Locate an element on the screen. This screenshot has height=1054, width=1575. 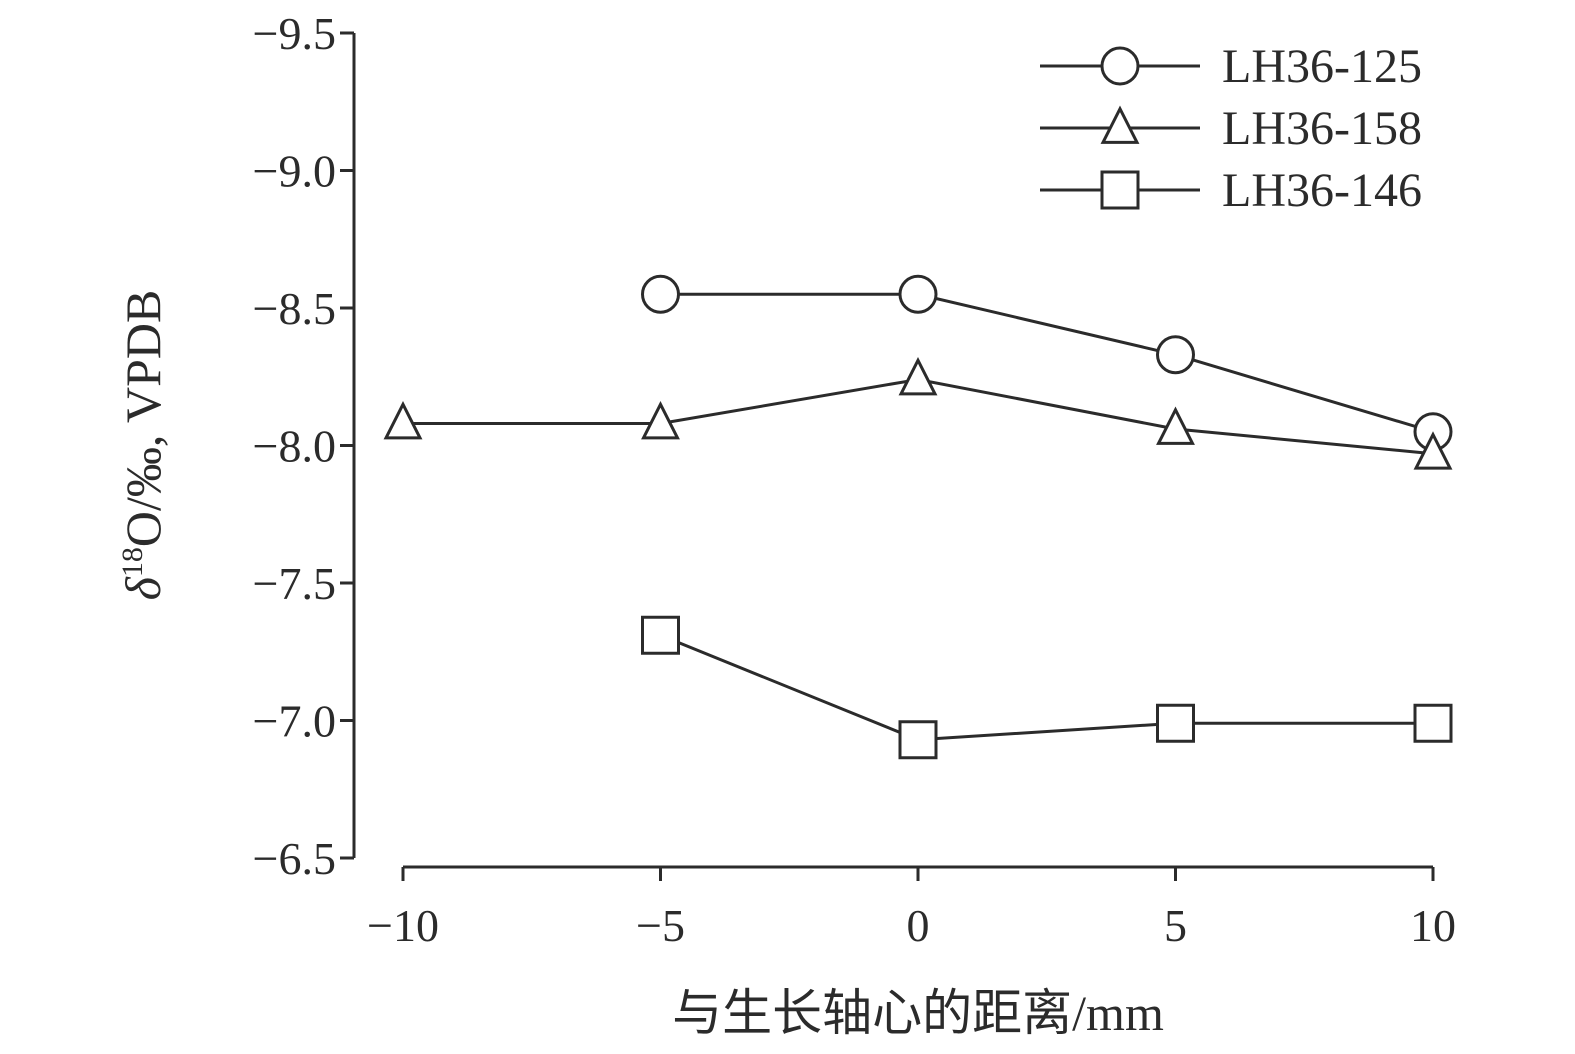
legend-item: LH36-125 is located at coordinates (1231, 66).